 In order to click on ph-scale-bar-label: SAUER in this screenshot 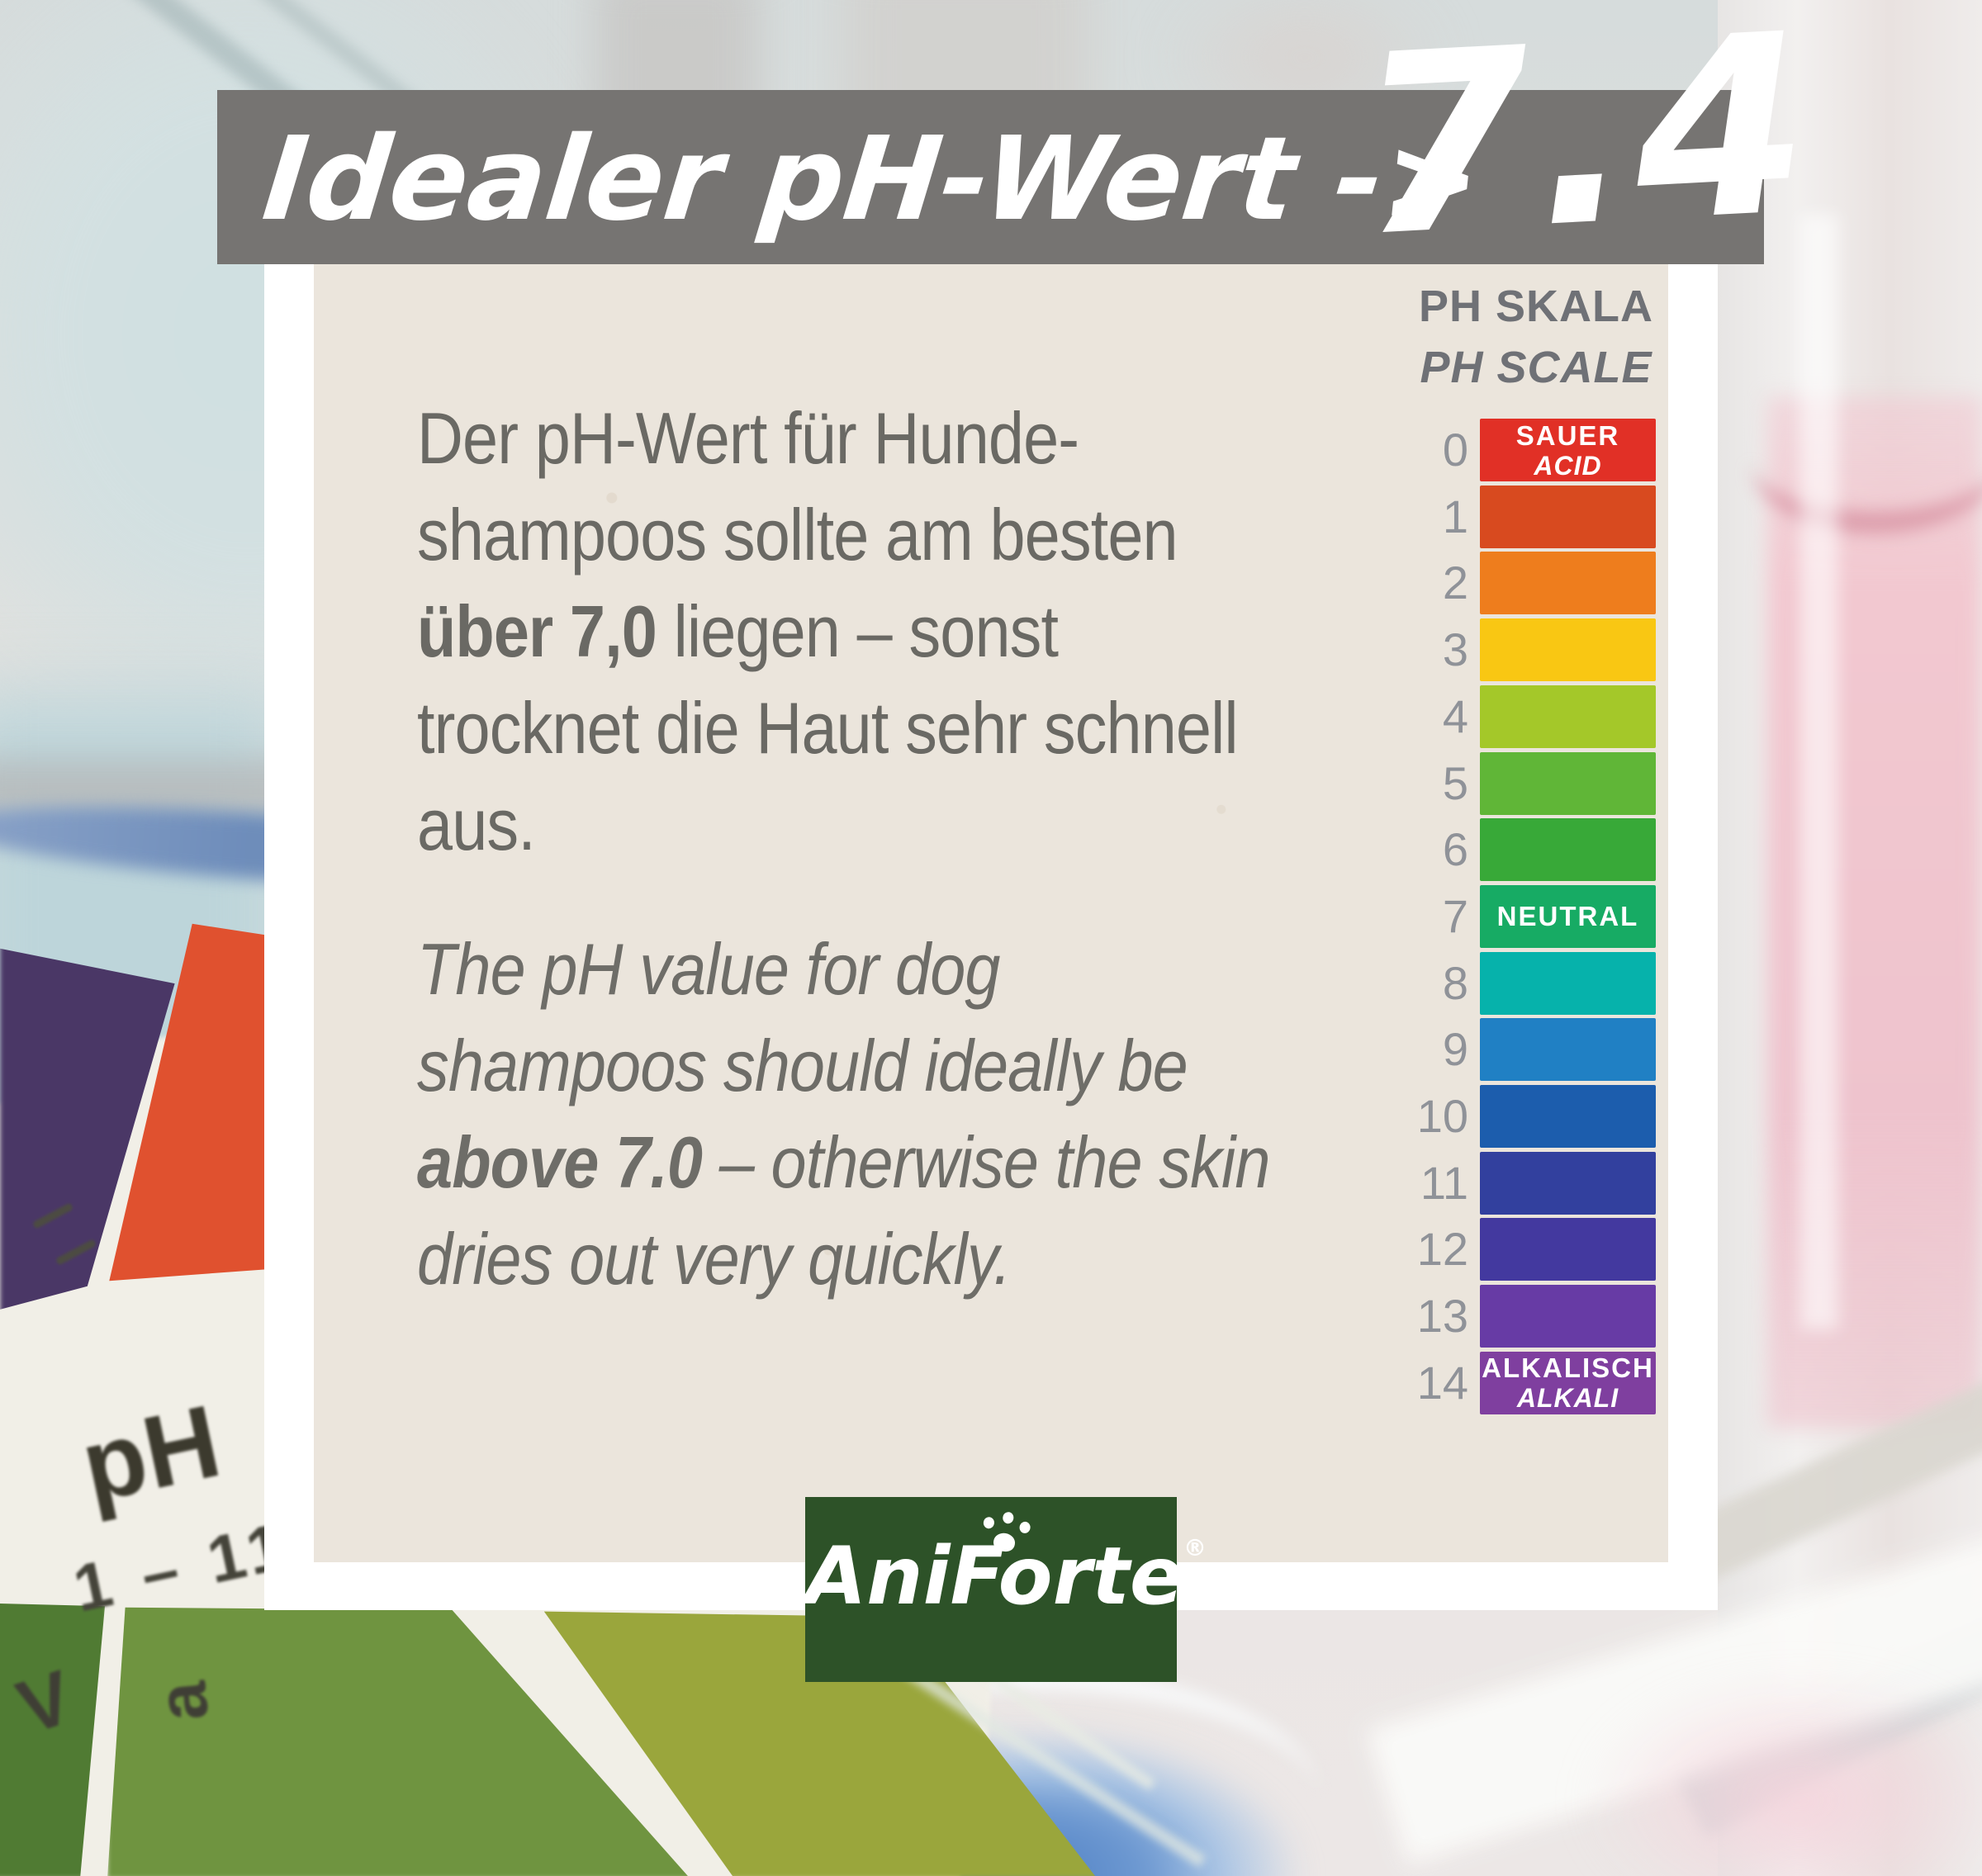, I will do `click(1567, 435)`.